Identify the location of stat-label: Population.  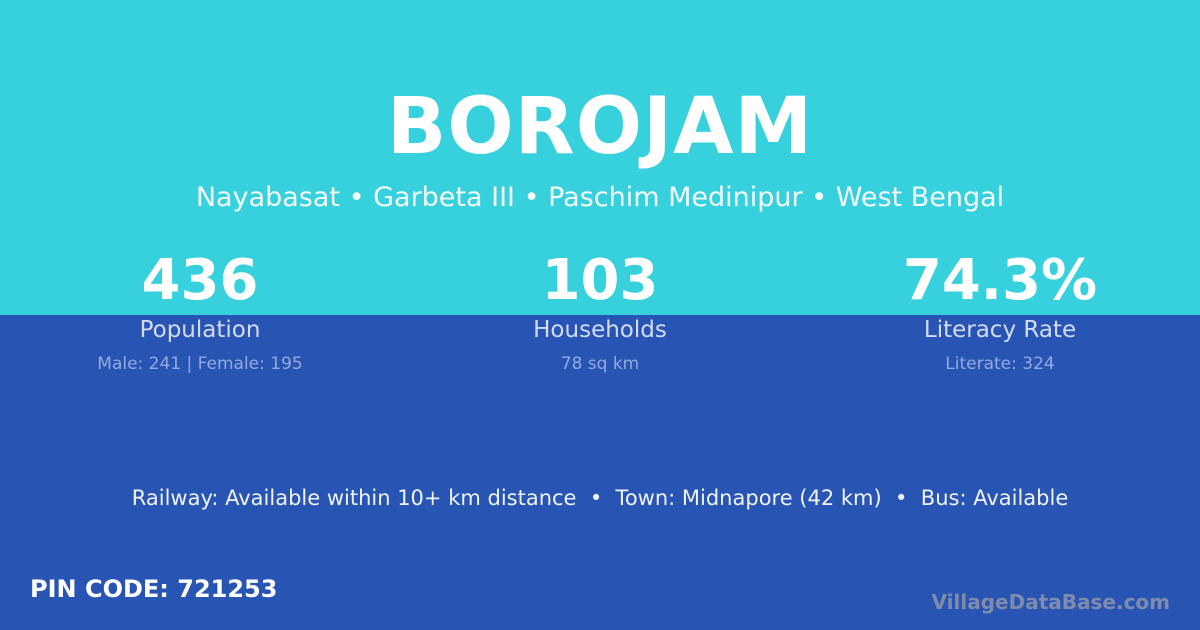
(200, 330).